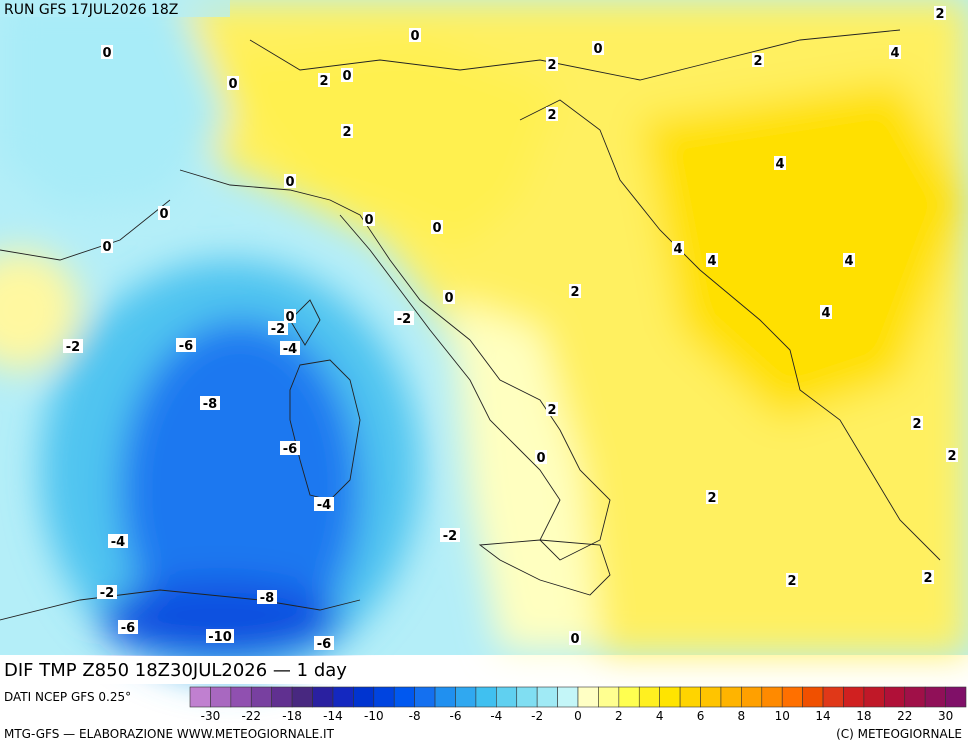 The height and width of the screenshot is (749, 968). Describe the element at coordinates (619, 716) in the screenshot. I see `colorbar-tick-label: 2` at that location.